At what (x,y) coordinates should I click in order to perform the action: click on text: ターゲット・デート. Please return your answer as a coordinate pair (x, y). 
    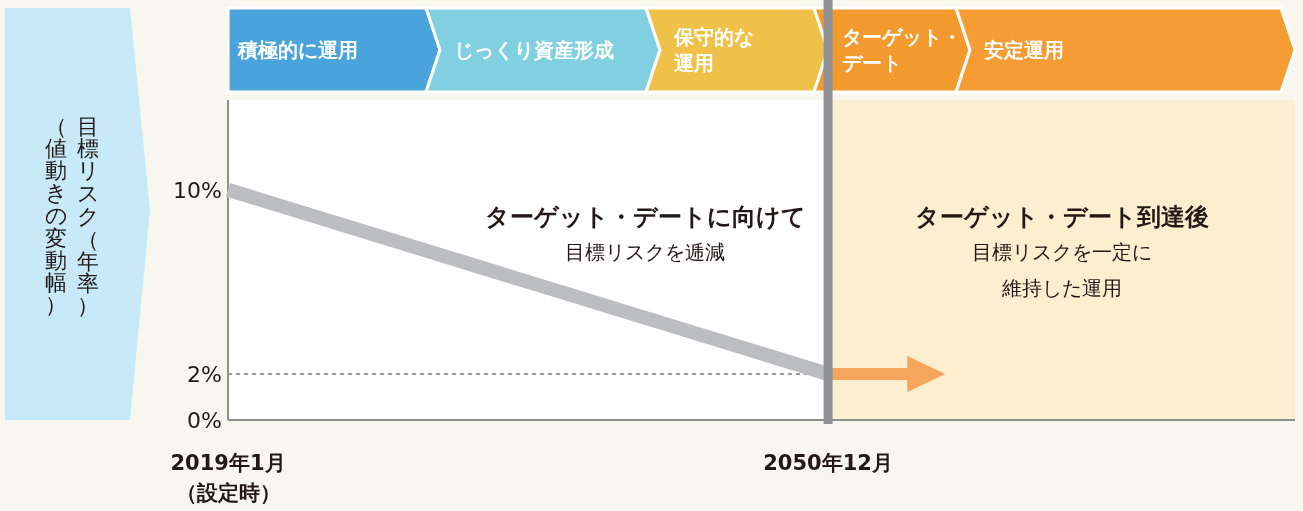
    Looking at the image, I should click on (902, 50).